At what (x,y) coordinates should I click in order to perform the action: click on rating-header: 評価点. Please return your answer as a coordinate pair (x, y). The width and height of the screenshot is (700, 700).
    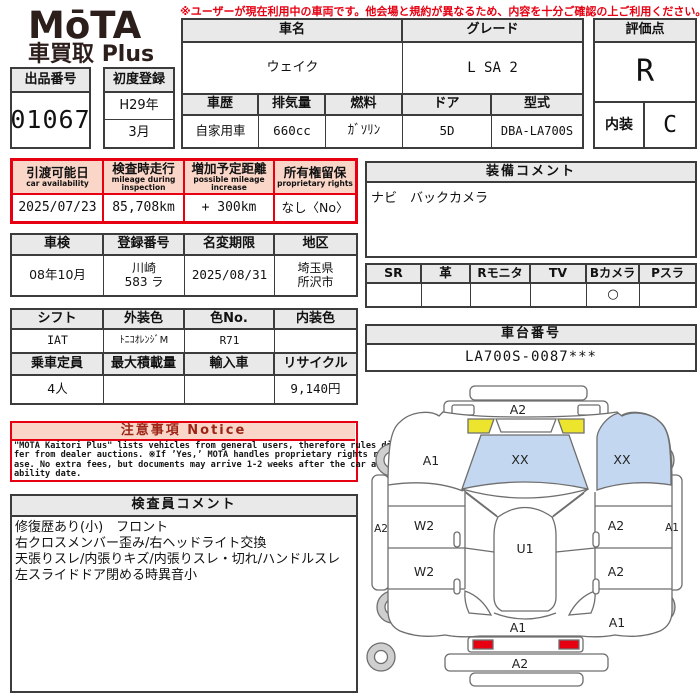
    Looking at the image, I should click on (645, 31).